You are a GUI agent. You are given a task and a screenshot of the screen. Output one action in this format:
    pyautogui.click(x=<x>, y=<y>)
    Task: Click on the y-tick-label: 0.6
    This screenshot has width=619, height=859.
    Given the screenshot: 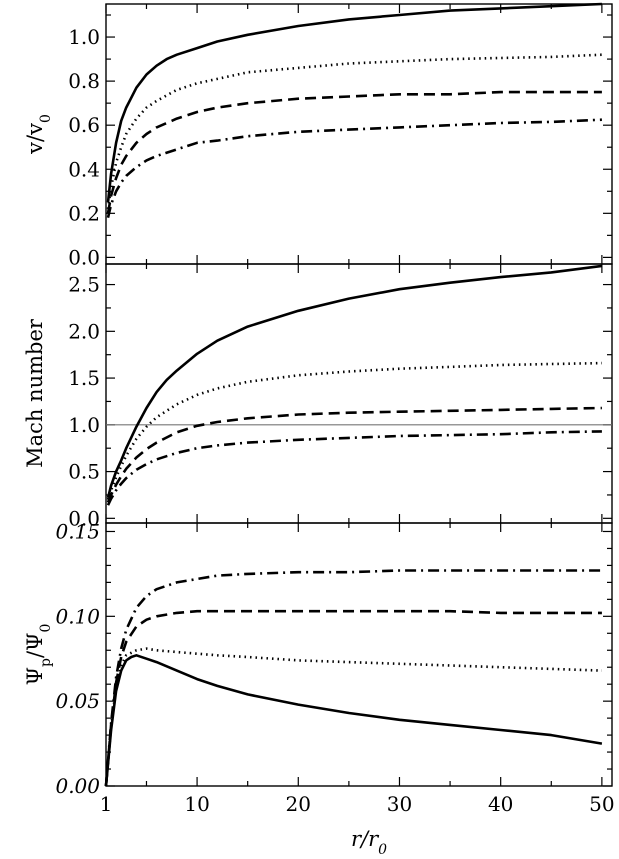 What is the action you would take?
    pyautogui.click(x=84, y=125)
    